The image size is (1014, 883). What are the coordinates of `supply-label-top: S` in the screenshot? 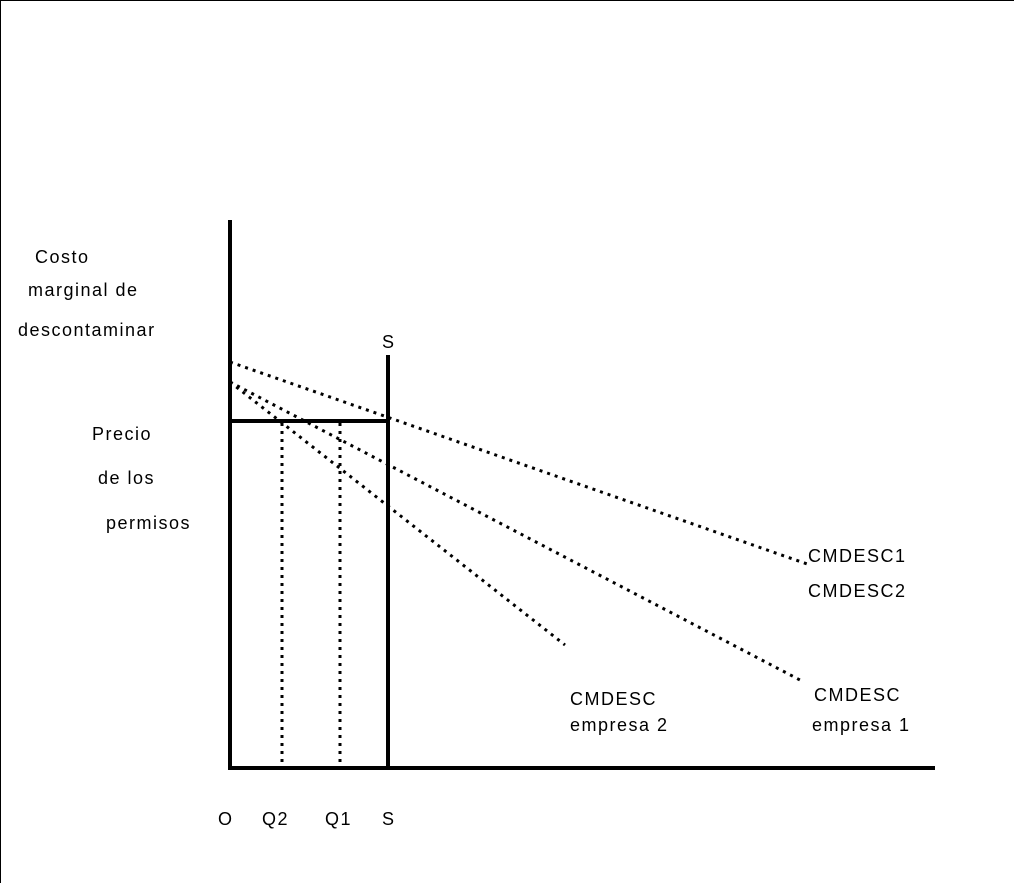 It's located at (388, 342).